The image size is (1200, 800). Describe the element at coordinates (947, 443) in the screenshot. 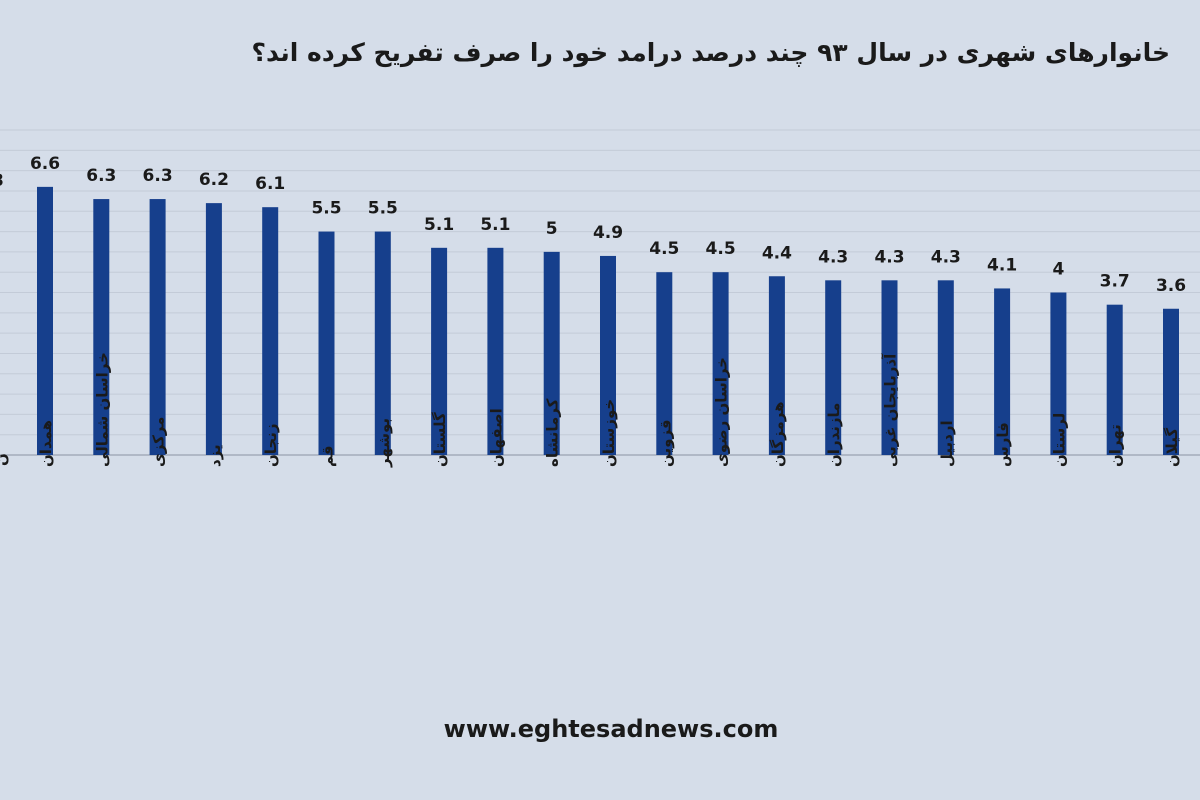

I see `category-label: اردبیل` at that location.